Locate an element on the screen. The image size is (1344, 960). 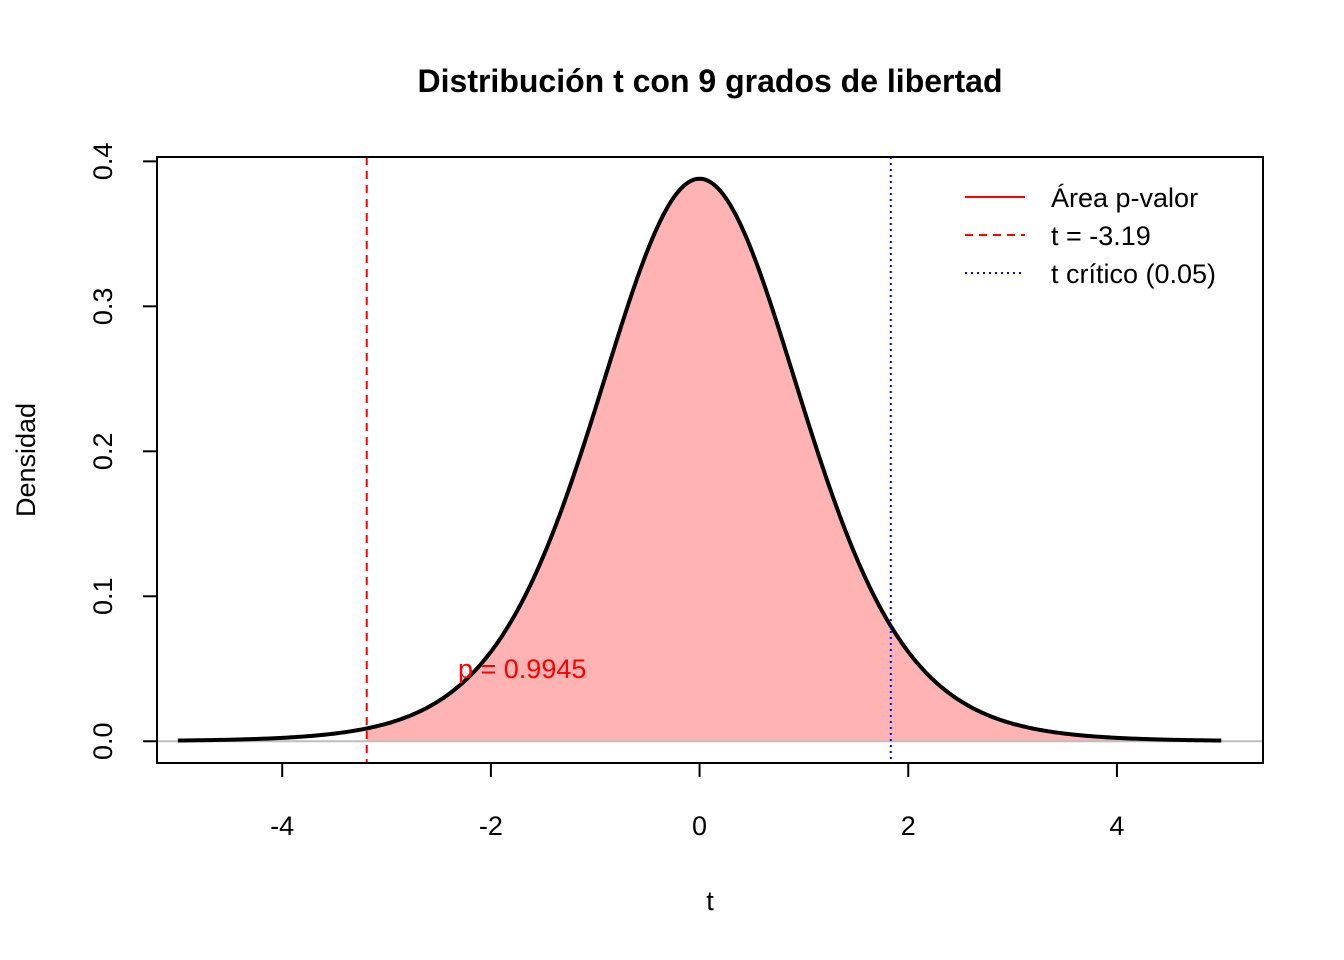
legend-label: t crítico (0.05) is located at coordinates (1133, 274).